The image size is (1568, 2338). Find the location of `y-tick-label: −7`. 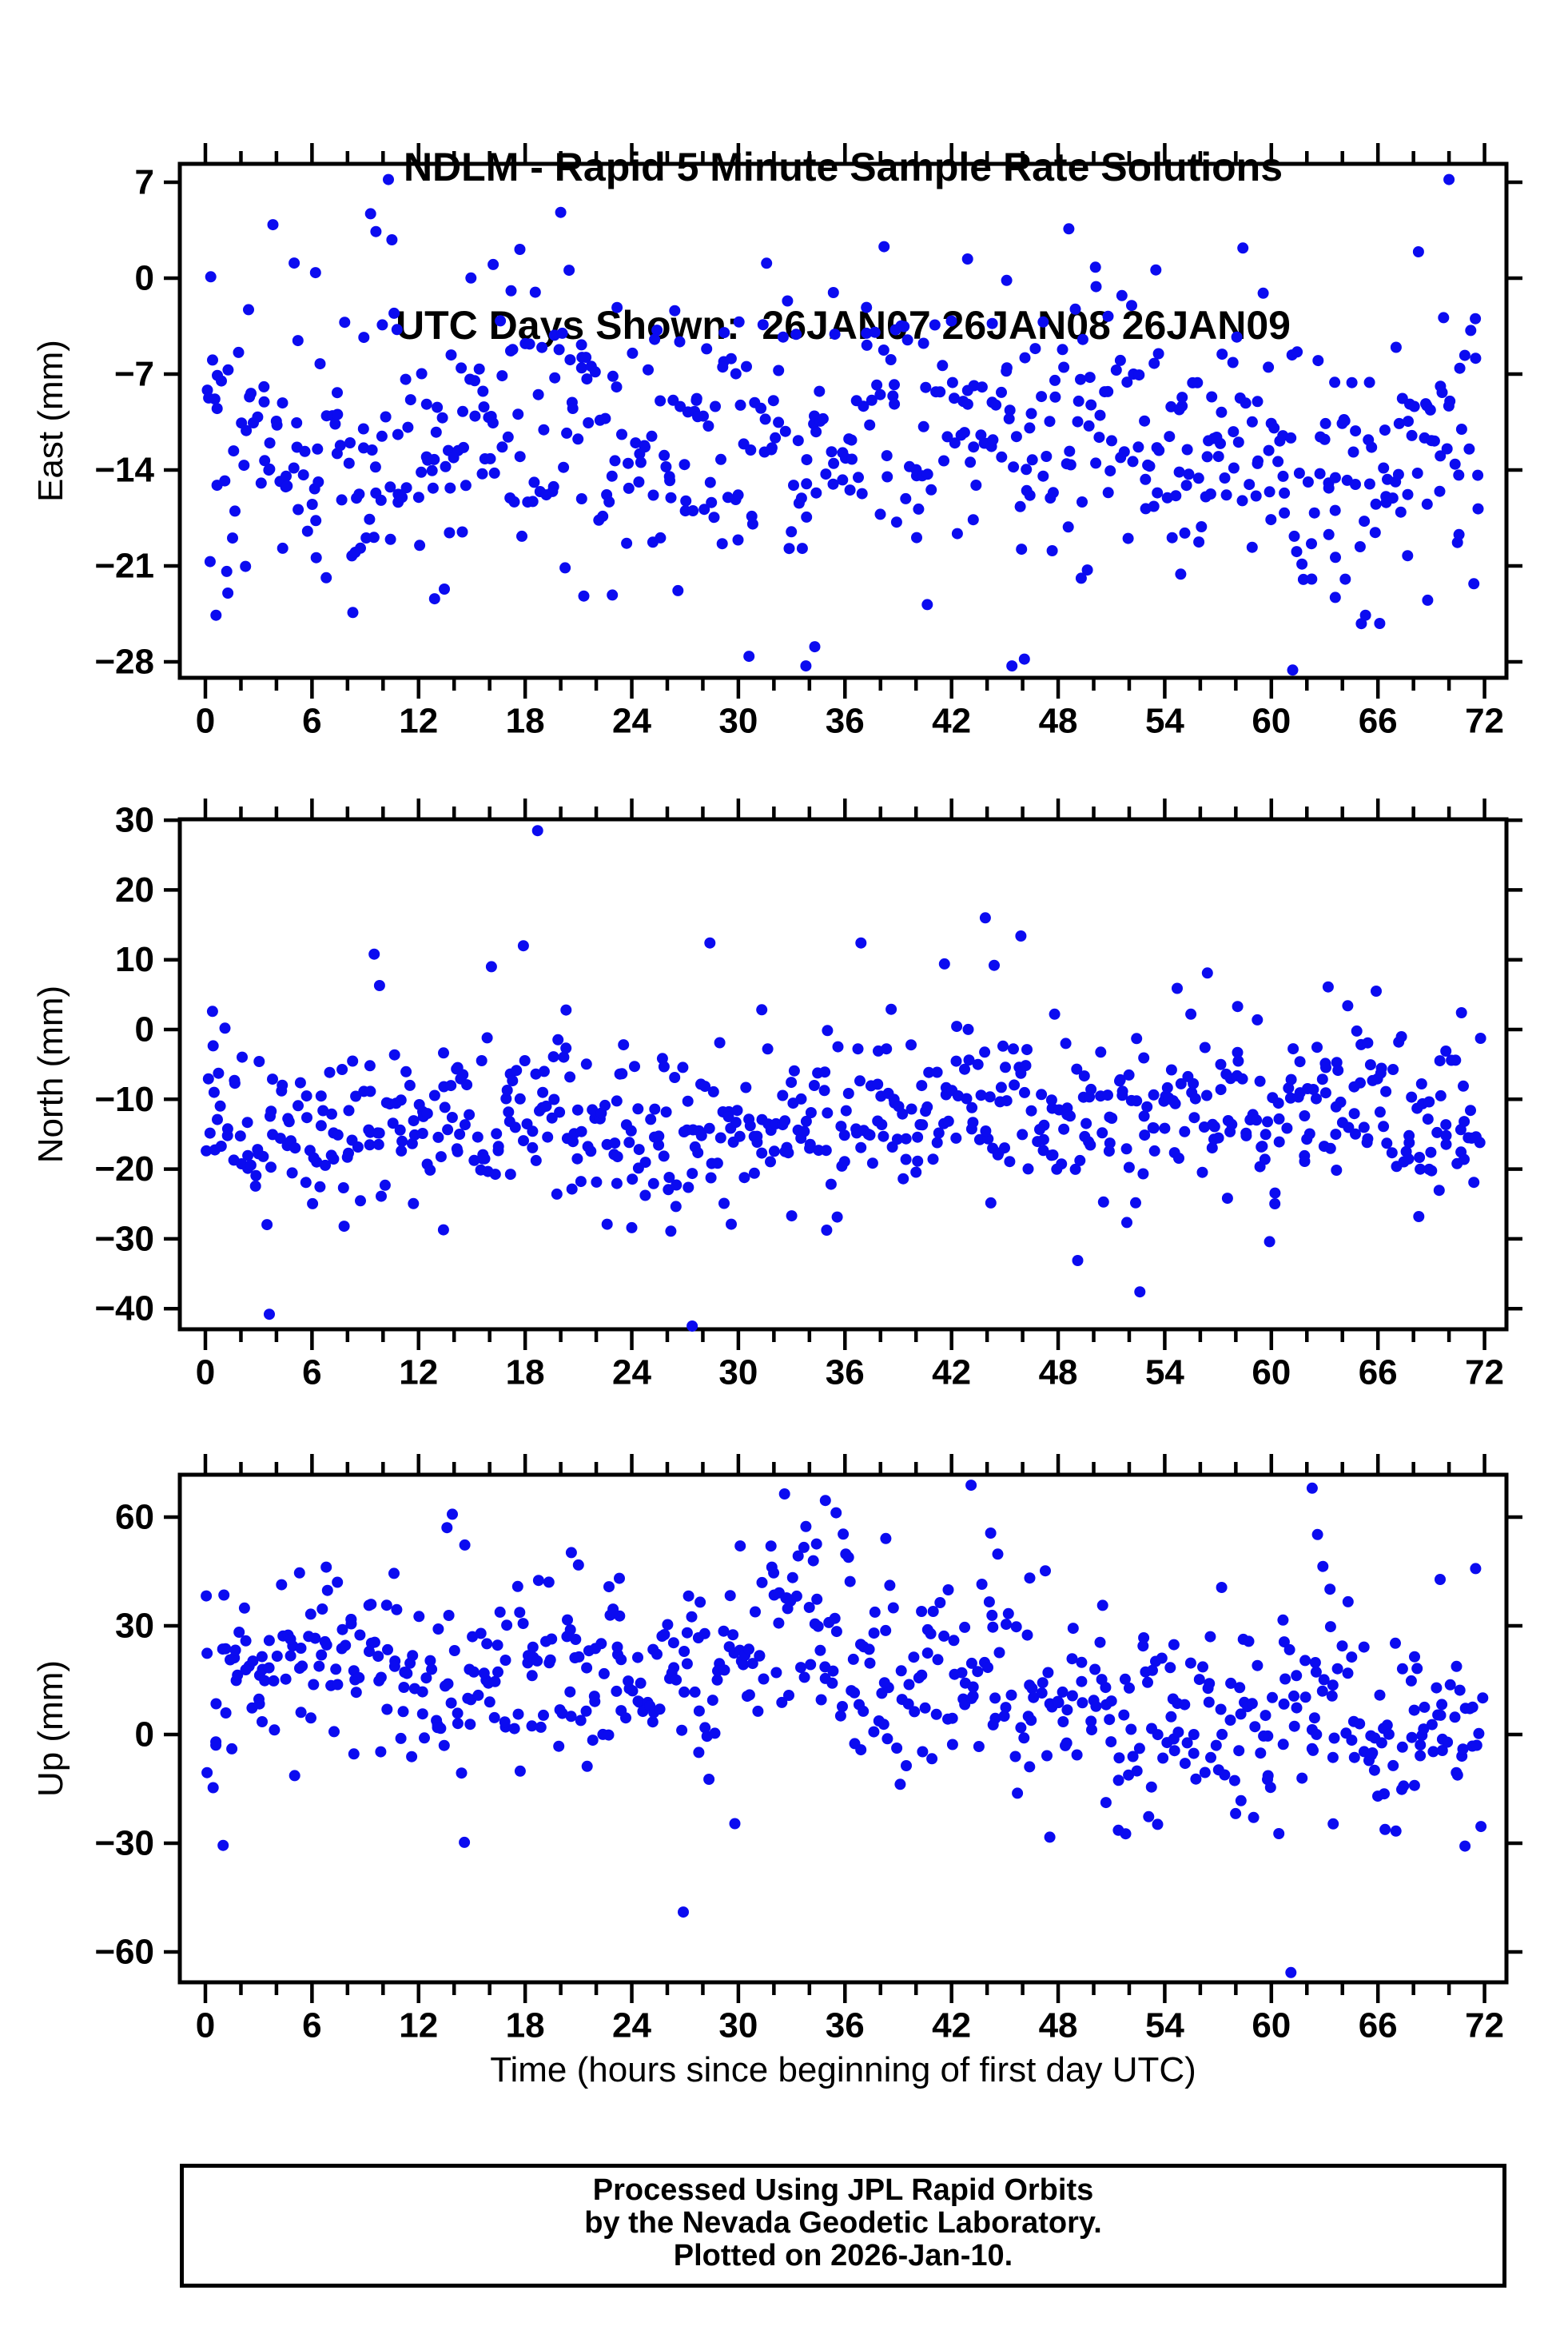

y-tick-label: −7 is located at coordinates (134, 374).